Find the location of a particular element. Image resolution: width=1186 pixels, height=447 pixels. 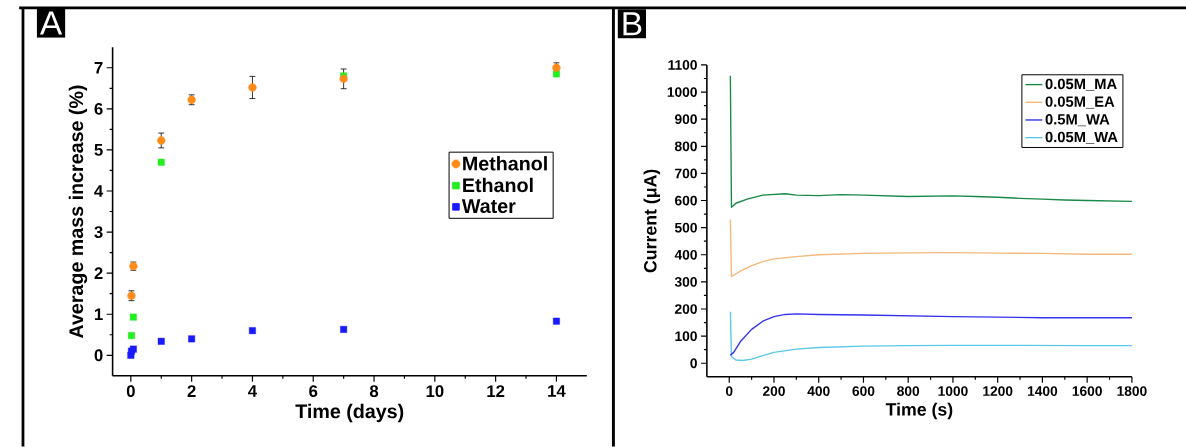

y-tick-label: 500 is located at coordinates (685, 227).